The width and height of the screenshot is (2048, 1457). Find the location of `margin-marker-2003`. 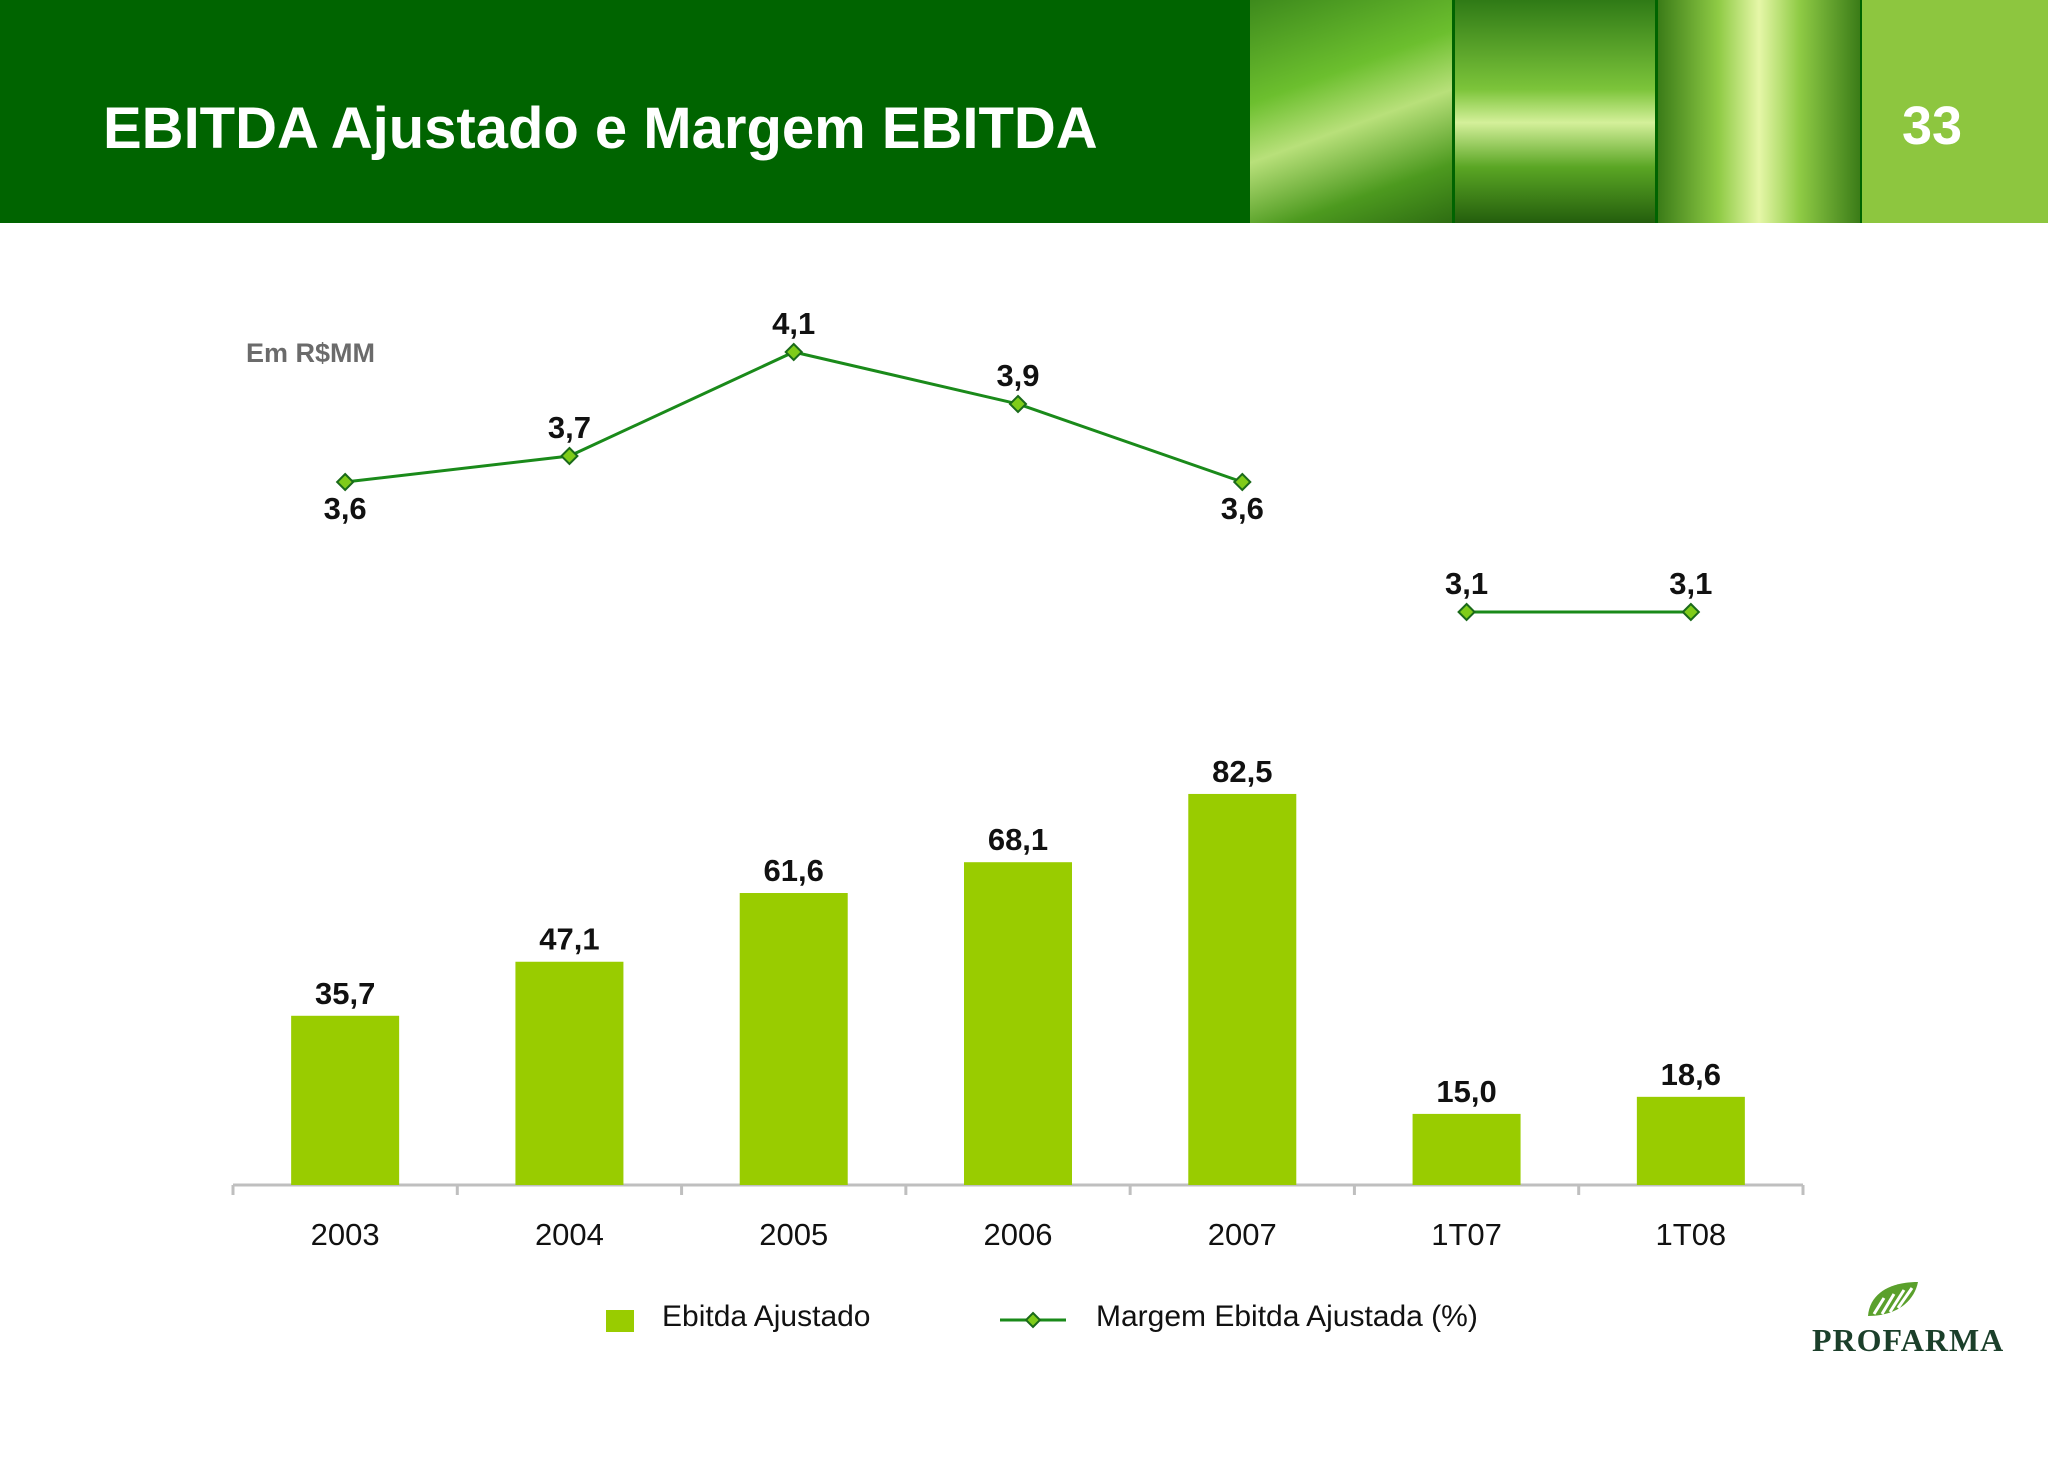

margin-marker-2003 is located at coordinates (345, 482).